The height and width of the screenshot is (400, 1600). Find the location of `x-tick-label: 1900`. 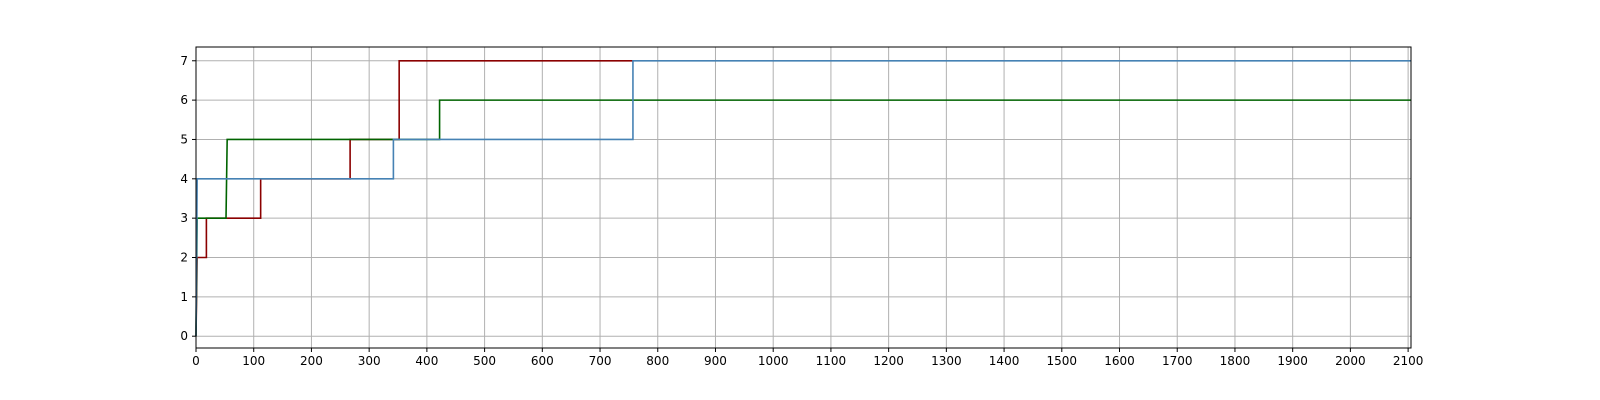

x-tick-label: 1900 is located at coordinates (1292, 361).